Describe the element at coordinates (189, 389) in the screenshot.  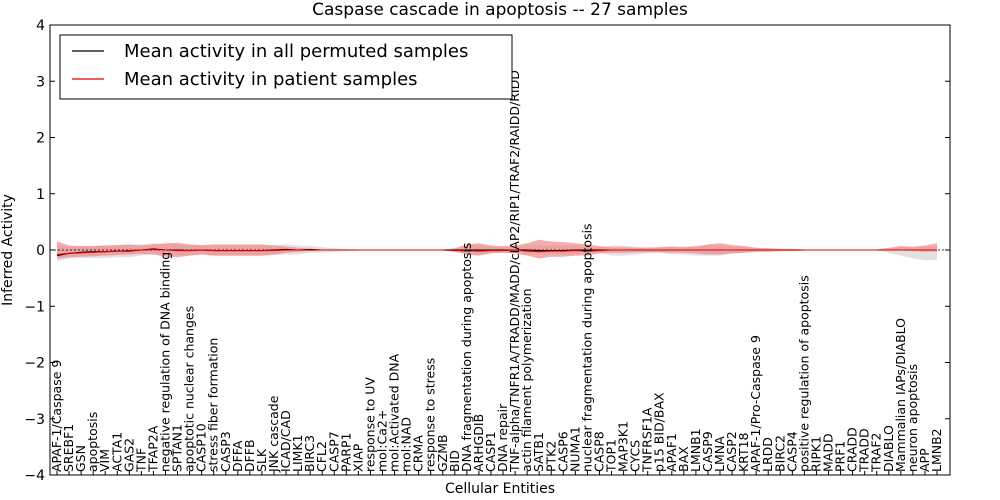
I see `x-category-label: apoptotic nuclear changes` at that location.